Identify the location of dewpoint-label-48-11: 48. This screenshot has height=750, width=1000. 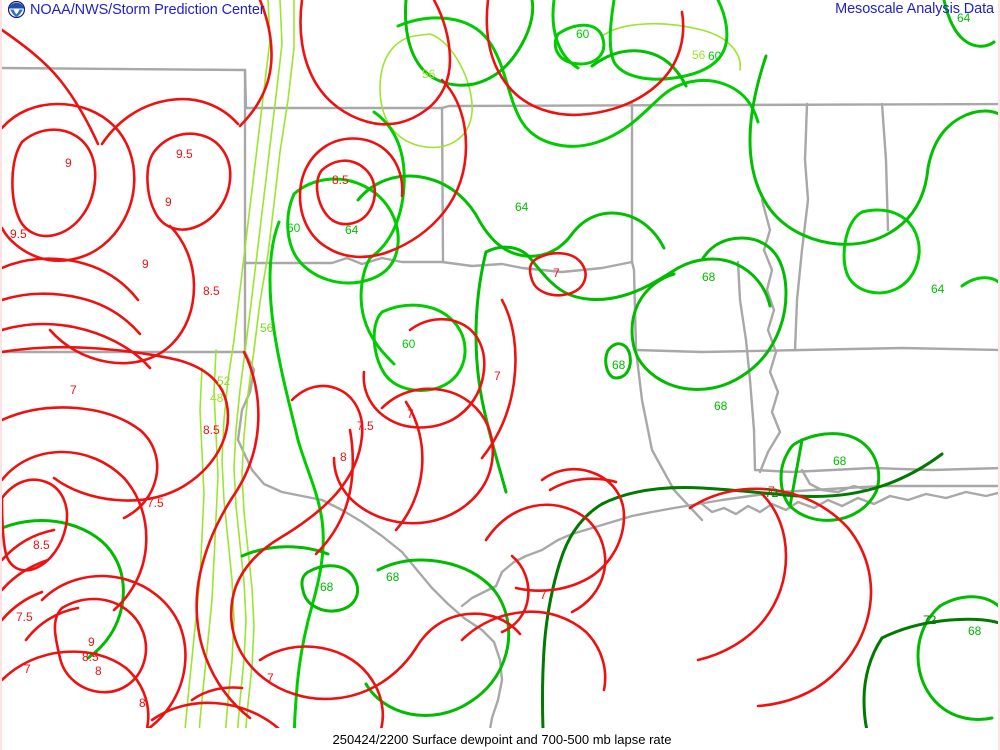
(217, 398).